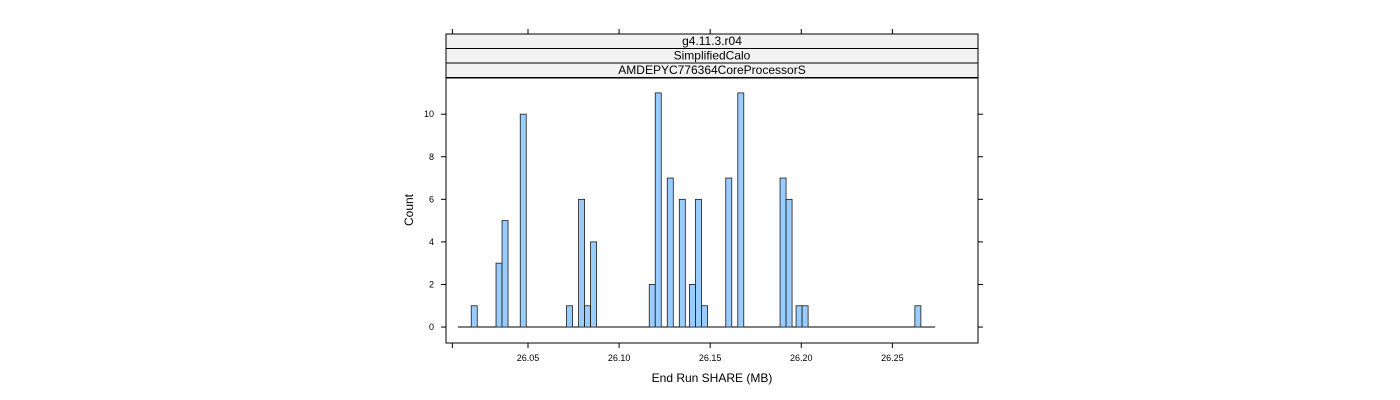 Image resolution: width=1400 pixels, height=400 pixels. What do you see at coordinates (711, 70) in the screenshot?
I see `strip-label: AMDEPYC776364CoreProcessorS` at bounding box center [711, 70].